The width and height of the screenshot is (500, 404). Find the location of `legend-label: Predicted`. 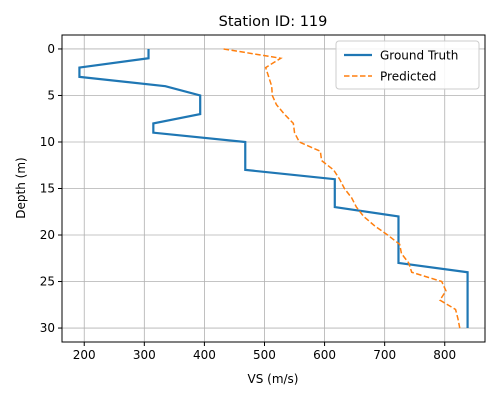

legend-label: Predicted is located at coordinates (408, 77).